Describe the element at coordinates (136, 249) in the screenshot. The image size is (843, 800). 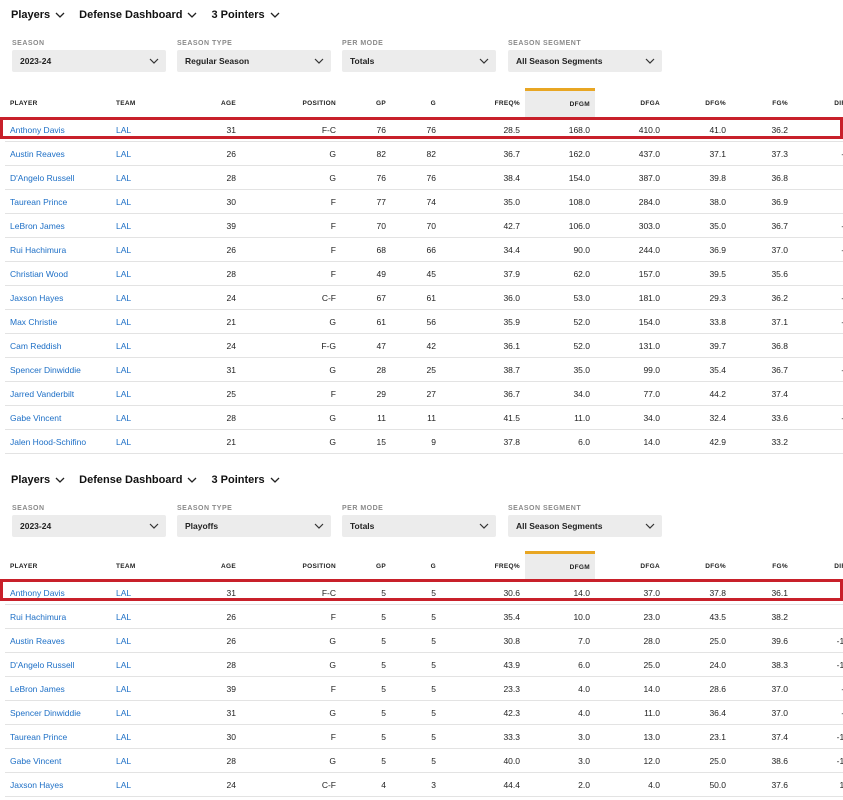
I see `cell-team: LAL` at that location.